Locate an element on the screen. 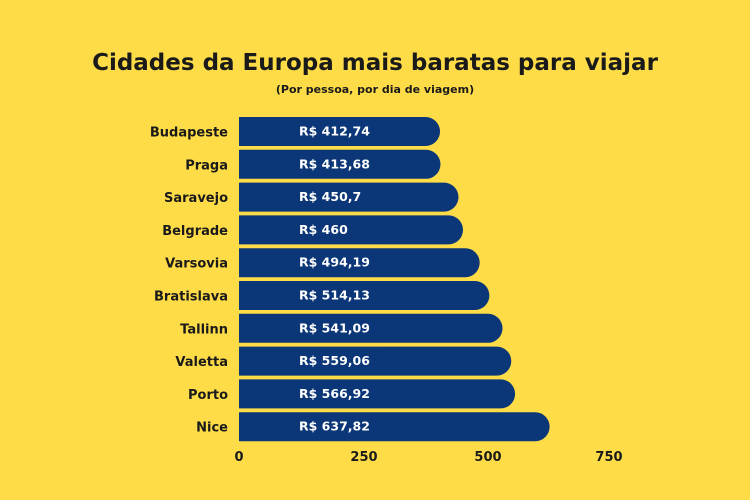 This screenshot has width=750, height=500. x-tick-label: 750 is located at coordinates (608, 457).